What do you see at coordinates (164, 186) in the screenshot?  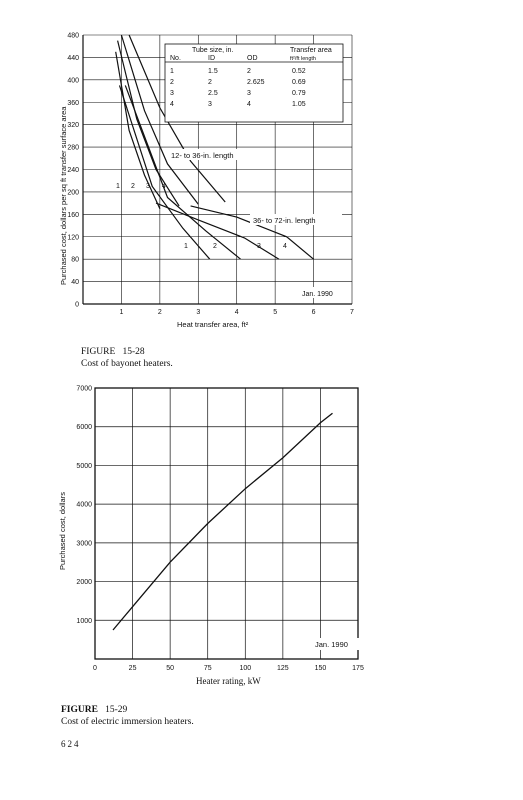 I see `short-curve-label-4: 4` at bounding box center [164, 186].